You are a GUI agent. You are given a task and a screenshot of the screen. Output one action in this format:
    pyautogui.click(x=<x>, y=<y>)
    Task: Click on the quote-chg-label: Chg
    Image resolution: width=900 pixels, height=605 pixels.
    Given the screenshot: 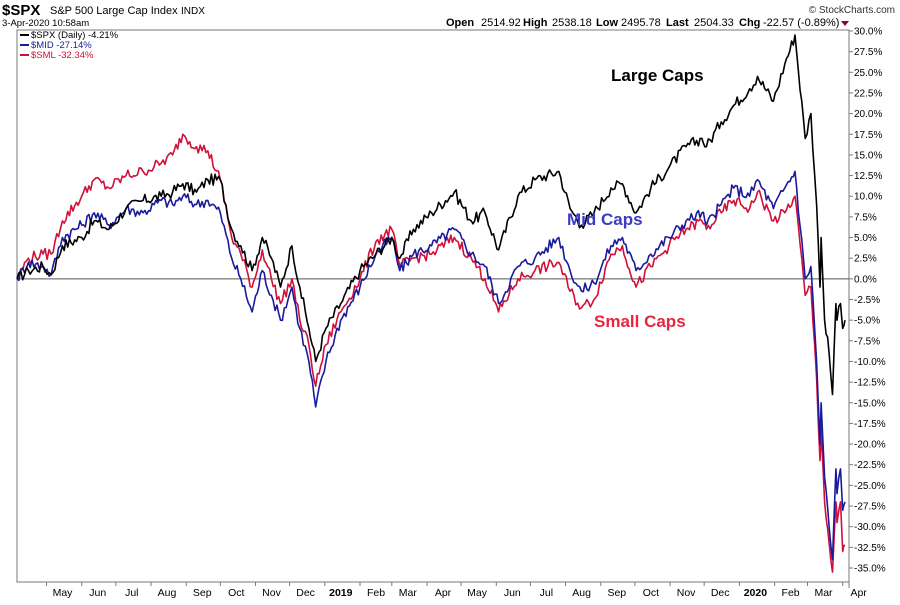 What is the action you would take?
    pyautogui.click(x=749, y=23)
    